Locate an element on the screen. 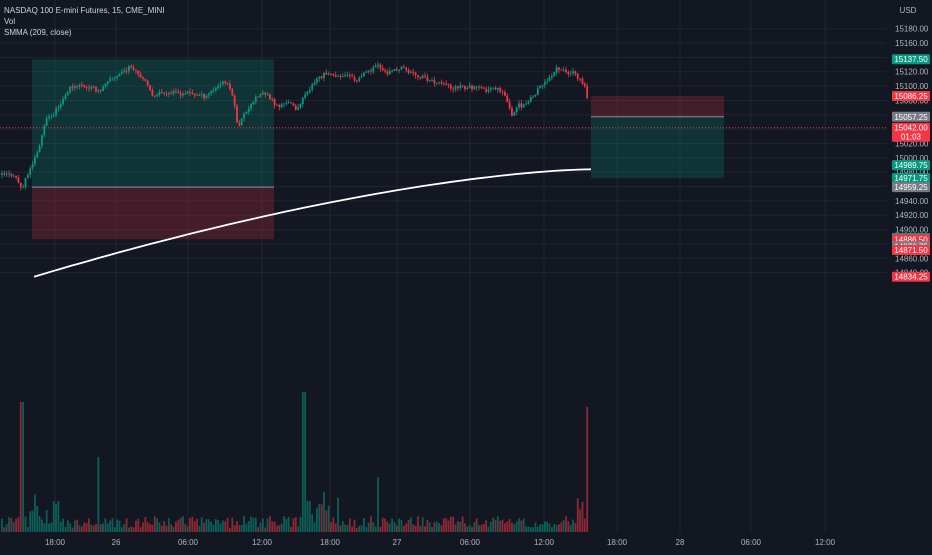 The image size is (932, 555). symbol-title: NASDAQ 100 E-mini Futures, 15, CME_MINI is located at coordinates (84, 10).